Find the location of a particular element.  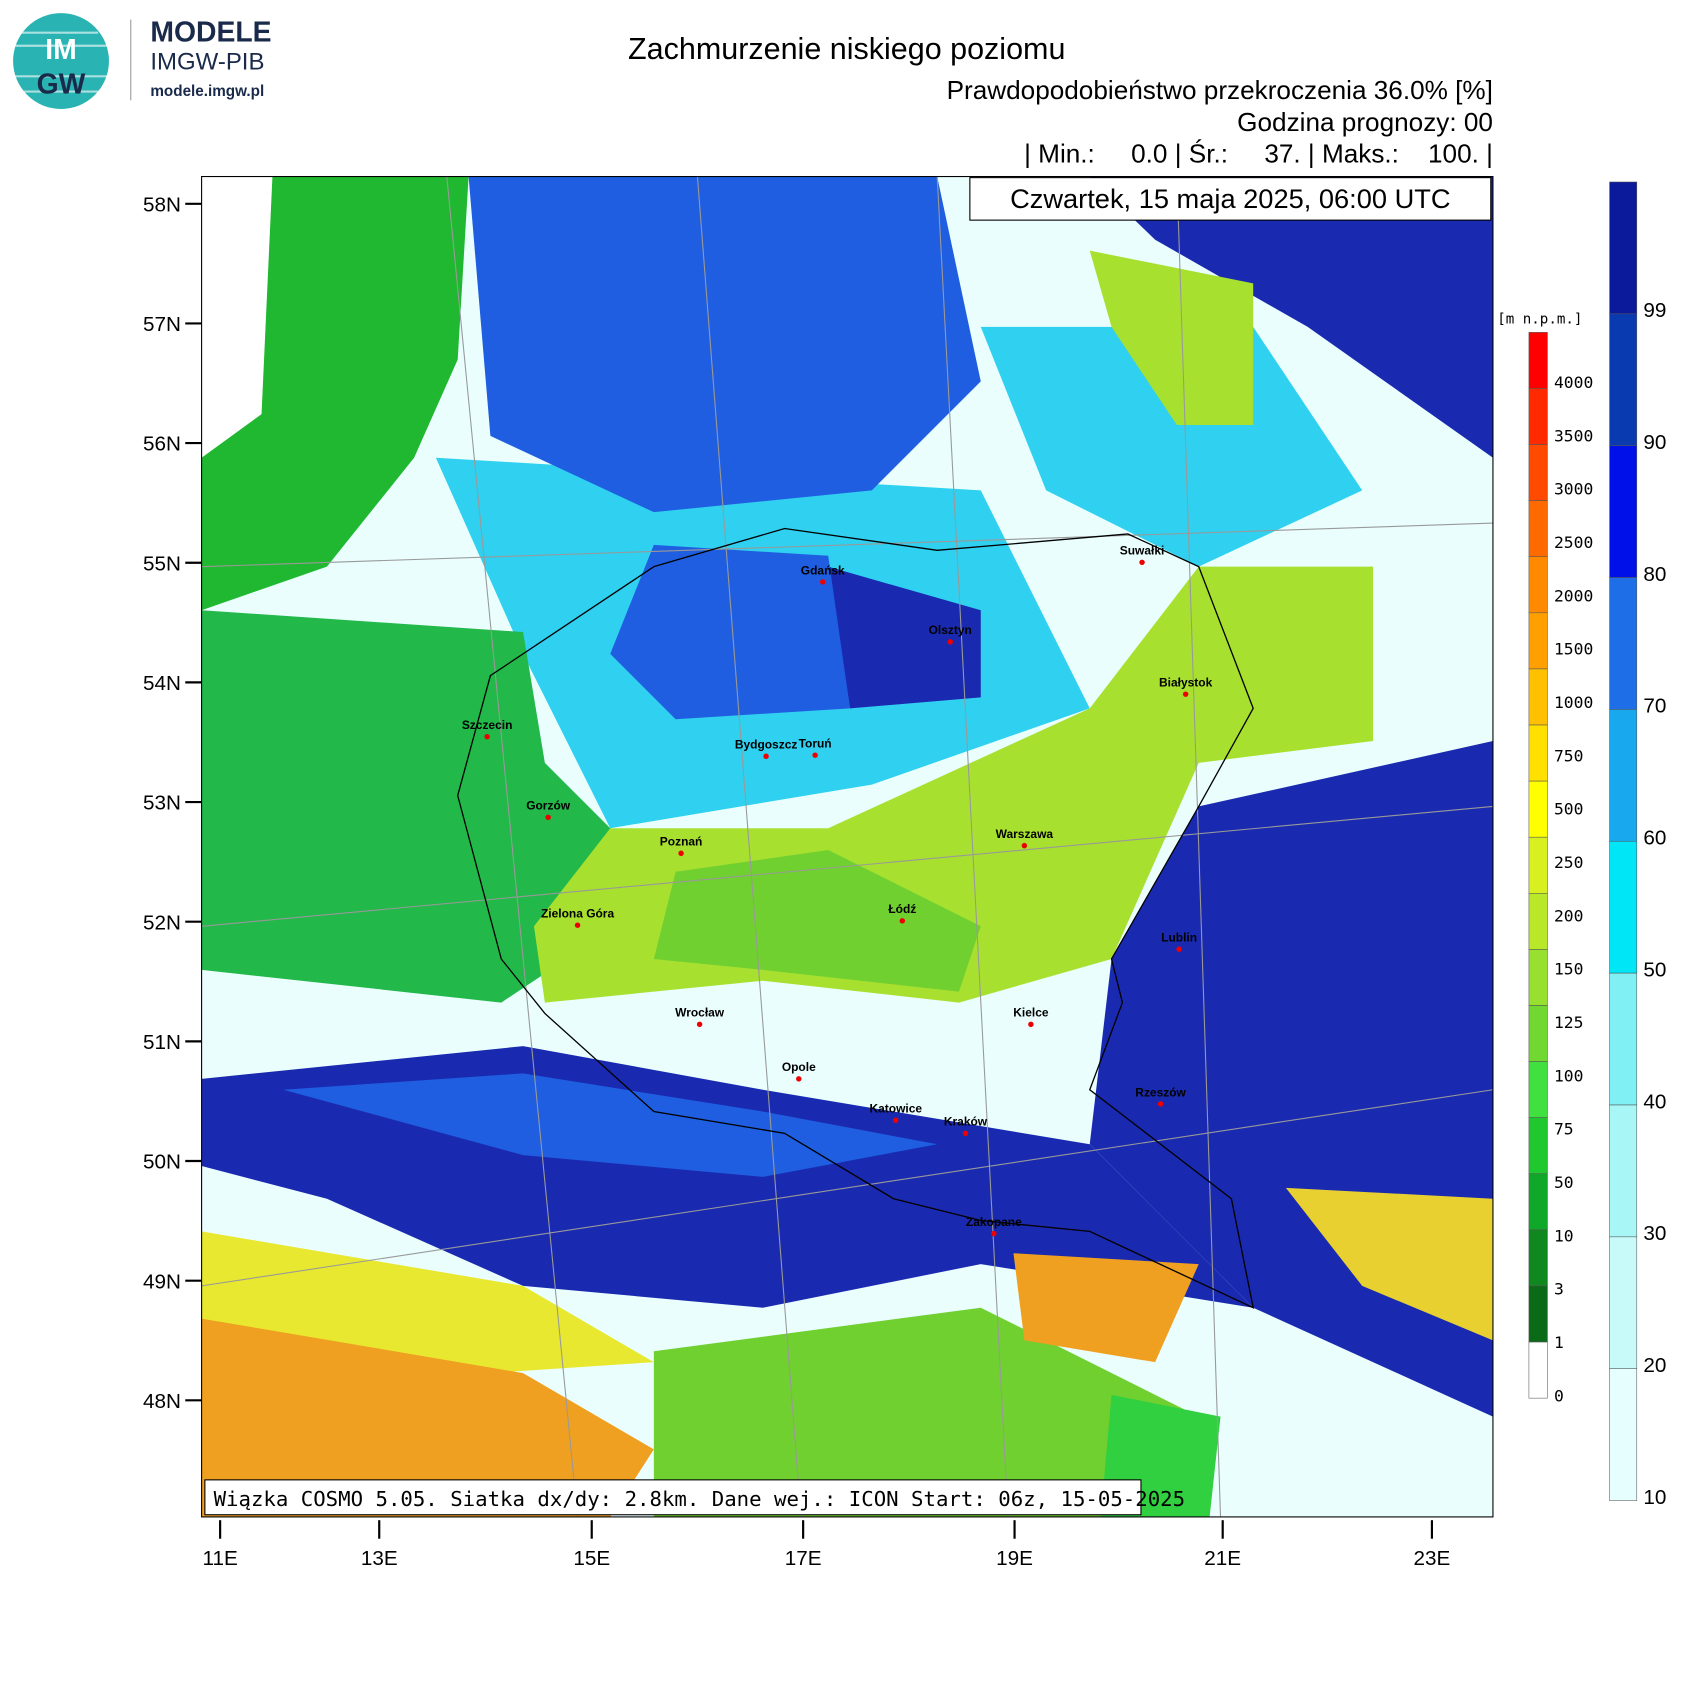

city-label: Zielona Góra is located at coordinates (578, 914).